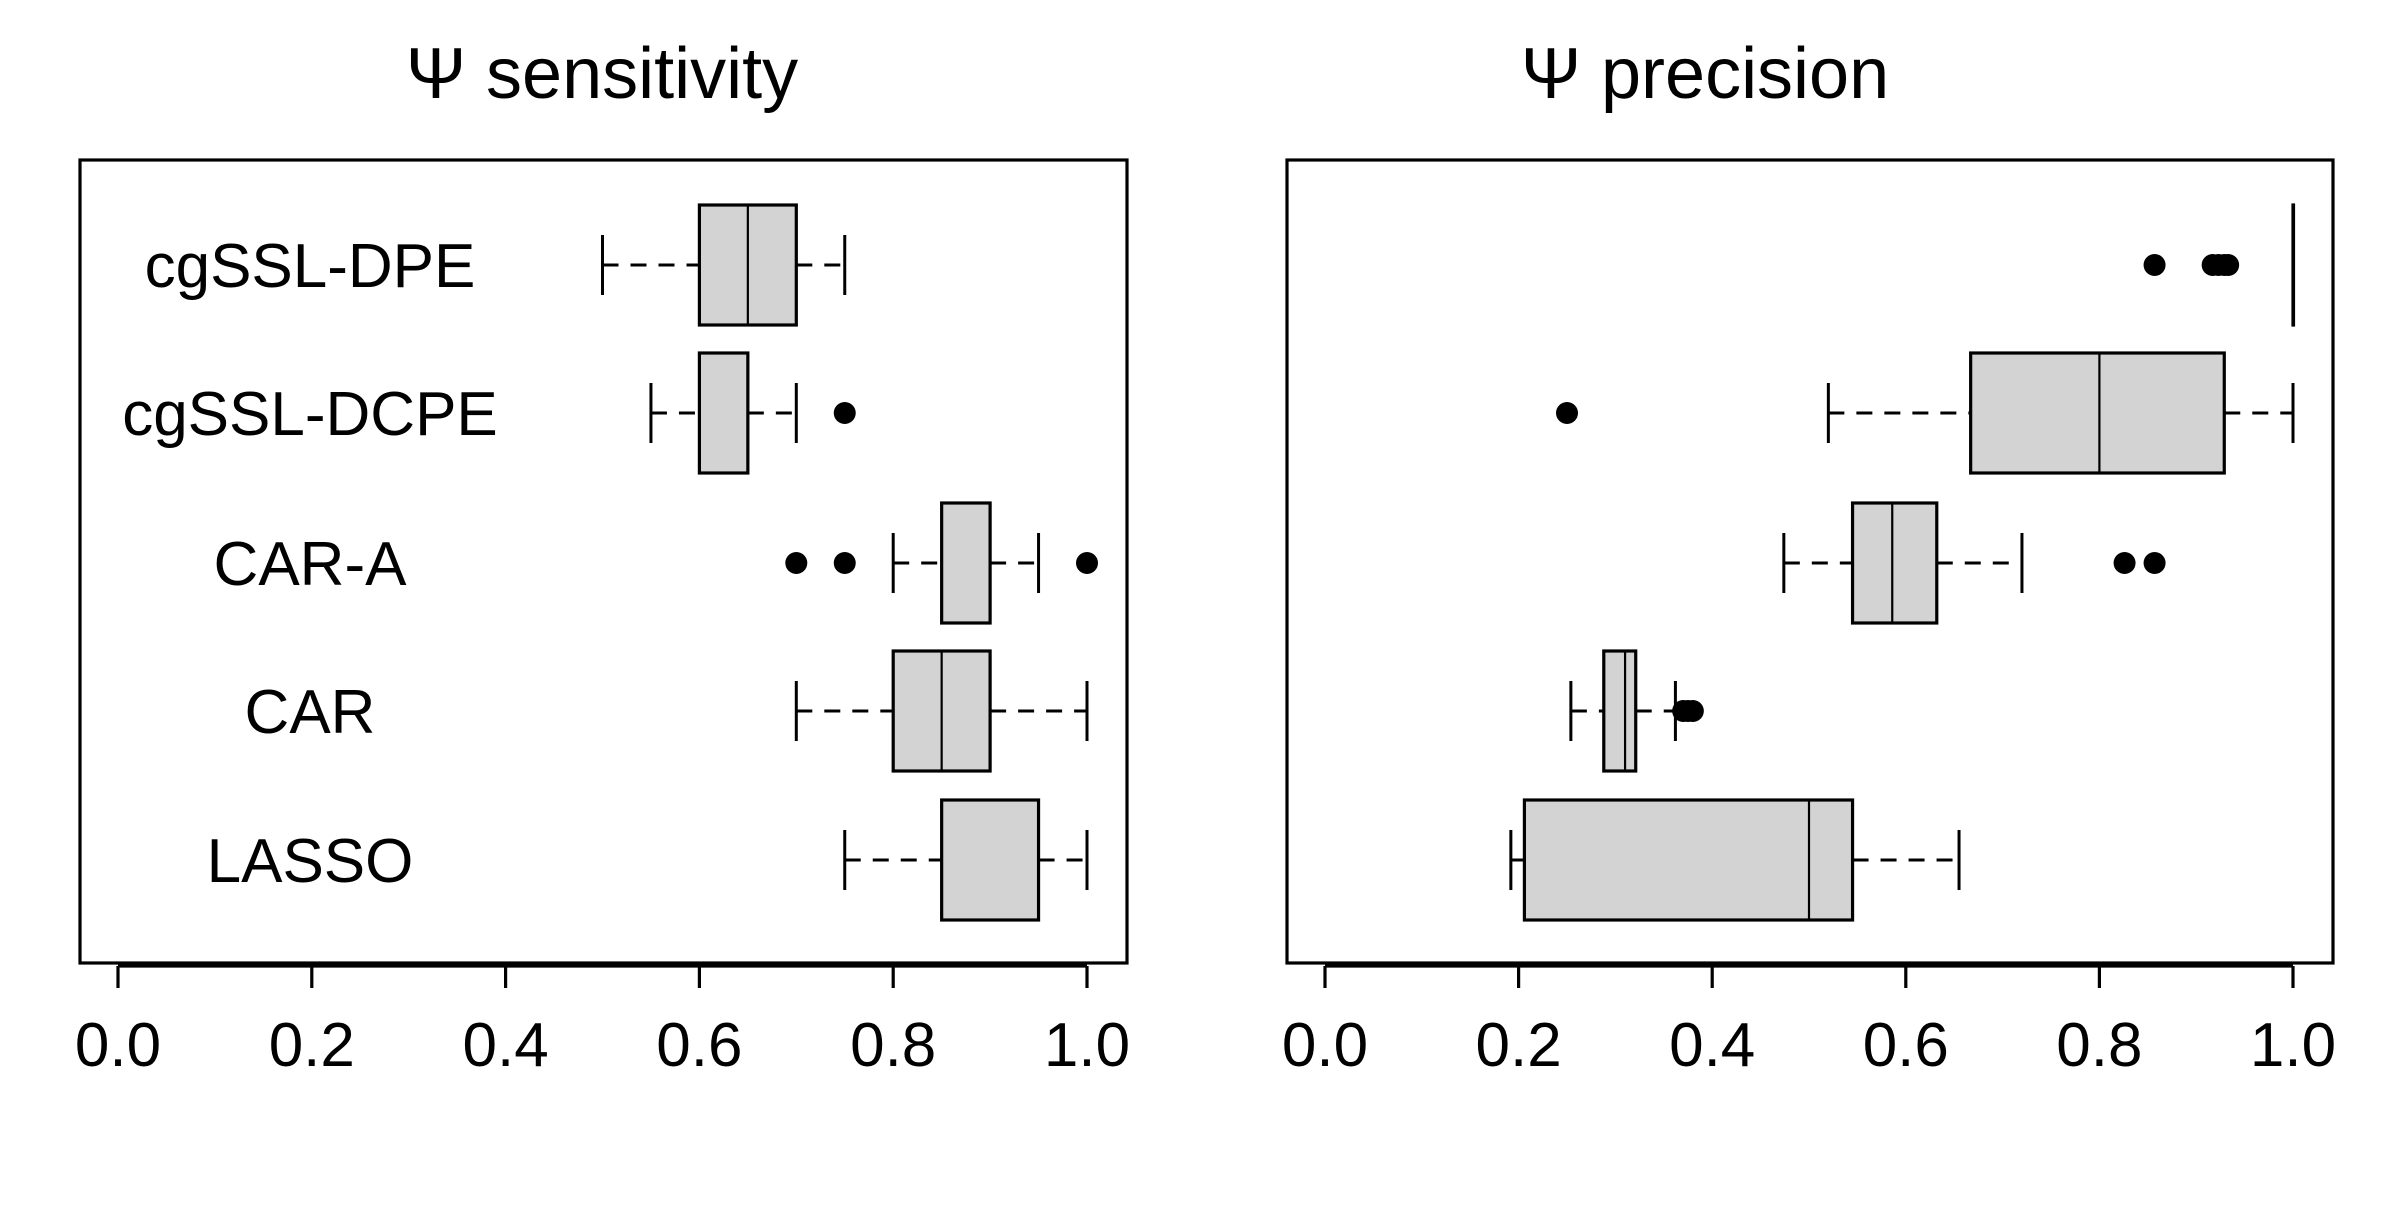 The height and width of the screenshot is (1205, 2400). What do you see at coordinates (311, 564) in the screenshot?
I see `category-label: CAR-A` at bounding box center [311, 564].